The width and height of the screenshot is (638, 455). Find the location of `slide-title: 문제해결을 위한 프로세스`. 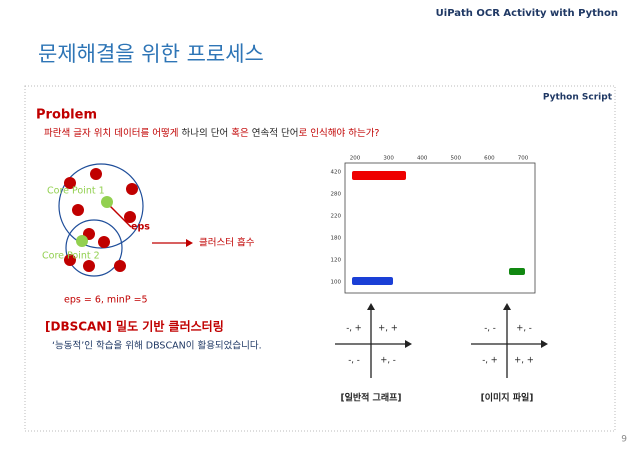

slide-title: 문제해결을 위한 프로세스 is located at coordinates (151, 54).